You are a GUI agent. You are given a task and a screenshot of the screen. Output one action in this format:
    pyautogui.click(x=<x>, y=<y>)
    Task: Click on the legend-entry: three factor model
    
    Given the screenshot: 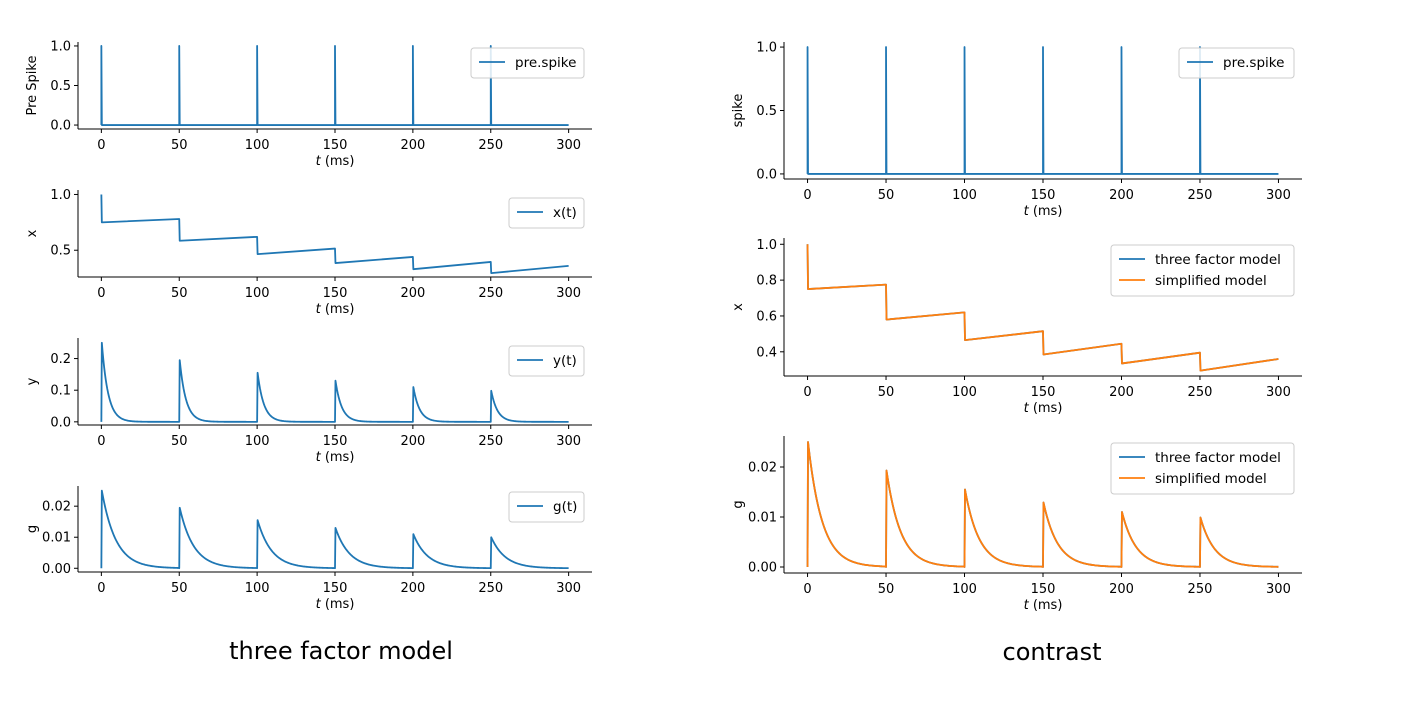 What is the action you would take?
    pyautogui.click(x=1218, y=260)
    